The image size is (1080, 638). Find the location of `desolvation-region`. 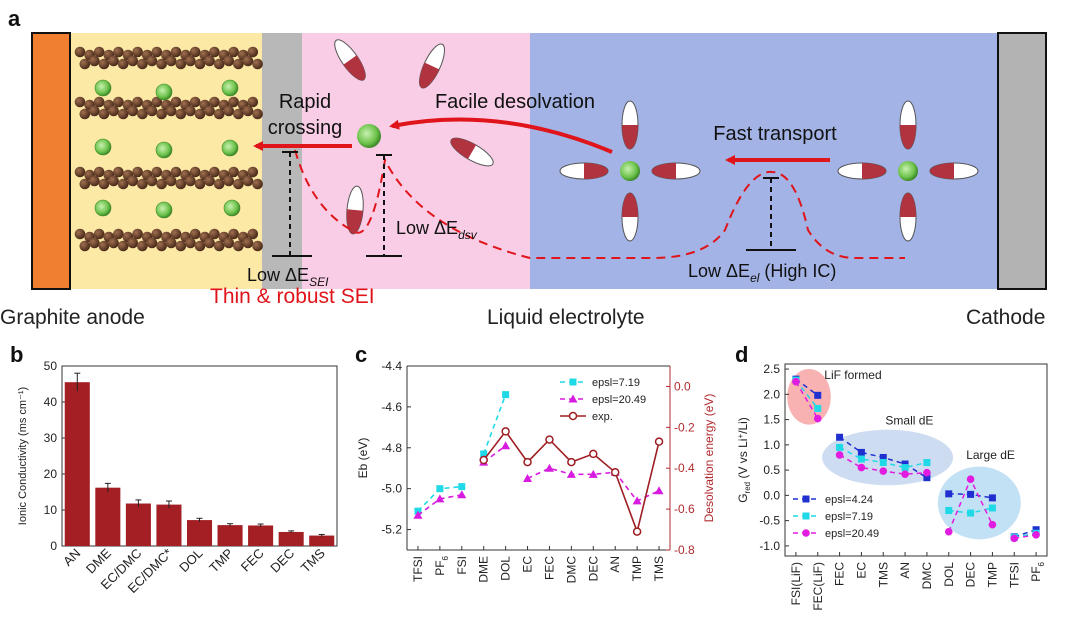

desolvation-region is located at coordinates (416, 161).